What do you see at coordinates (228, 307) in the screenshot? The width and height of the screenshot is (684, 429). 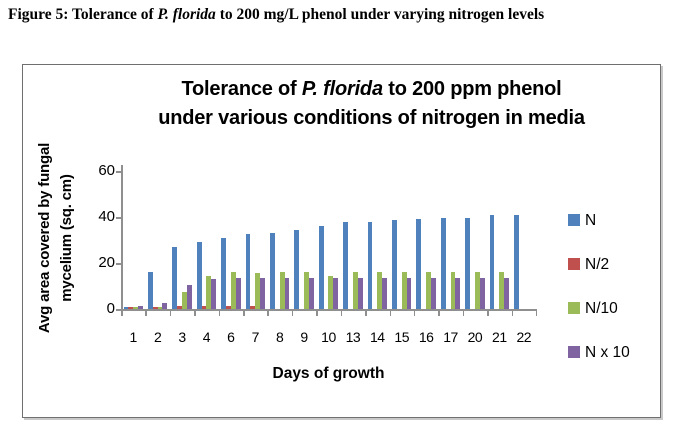 I see `bar-N2-day6` at bounding box center [228, 307].